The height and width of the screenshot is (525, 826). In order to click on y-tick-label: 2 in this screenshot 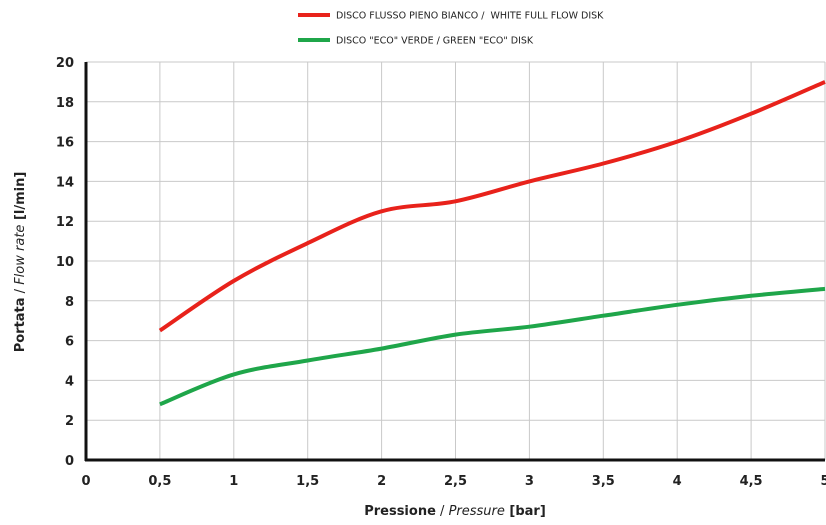, I will do `click(69, 421)`.